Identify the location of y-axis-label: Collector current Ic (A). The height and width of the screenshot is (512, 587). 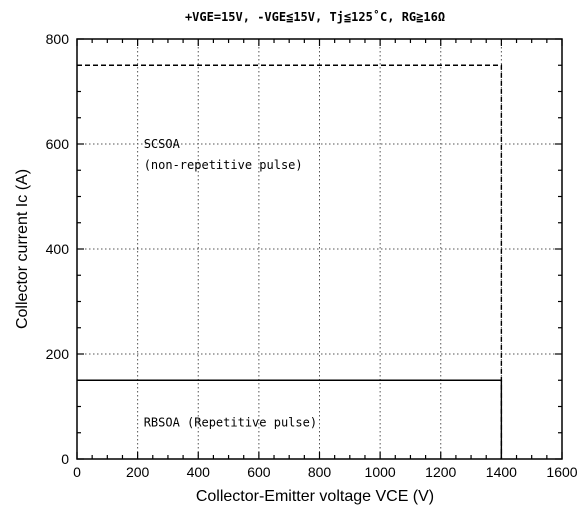
(22, 249).